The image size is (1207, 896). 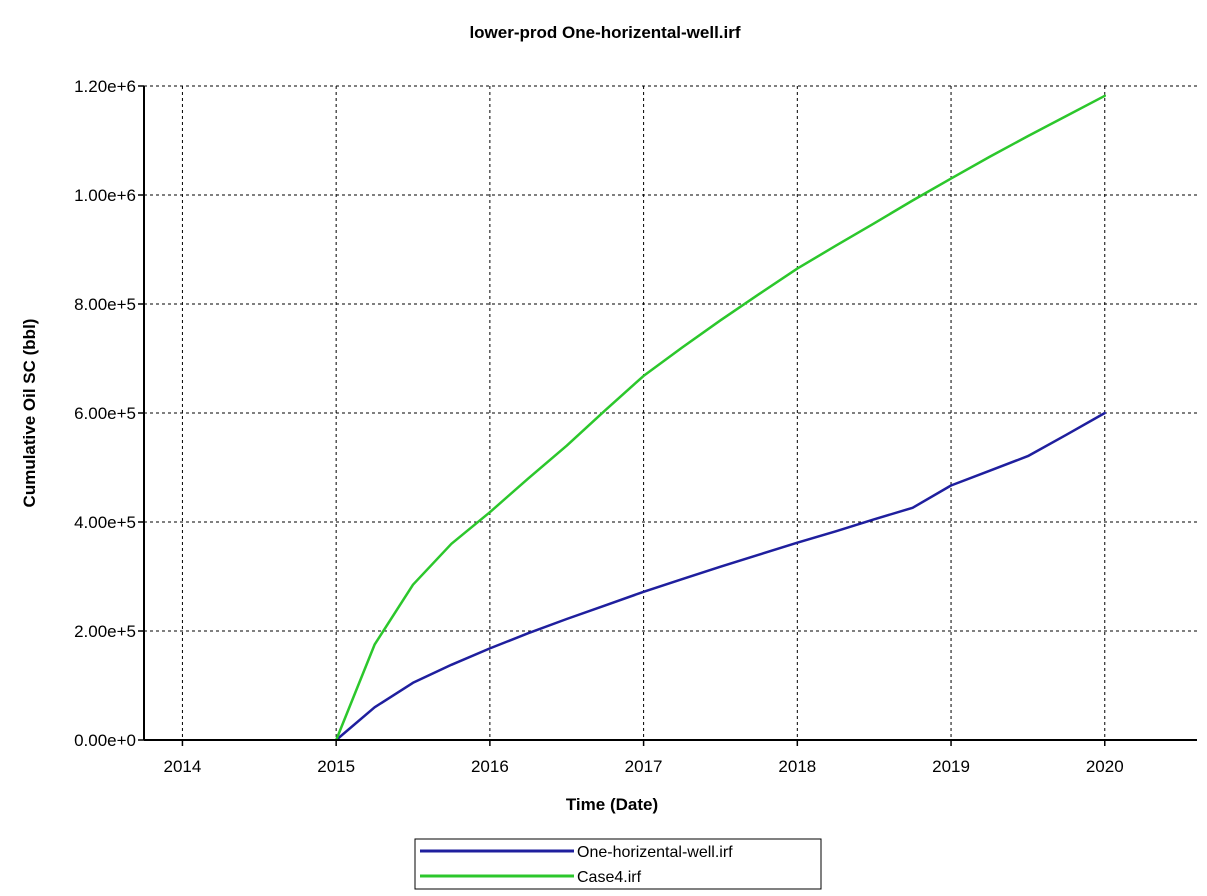 I want to click on y-tick-label: 2.00e+5, so click(x=105, y=631).